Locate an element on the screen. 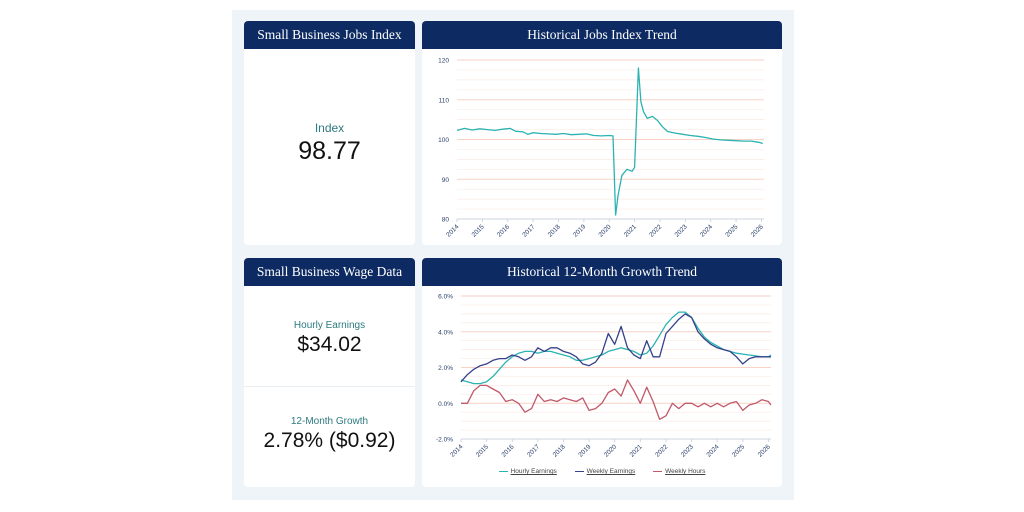  legend-item-hourly-earnings: Hourly Earnings is located at coordinates (527, 471).